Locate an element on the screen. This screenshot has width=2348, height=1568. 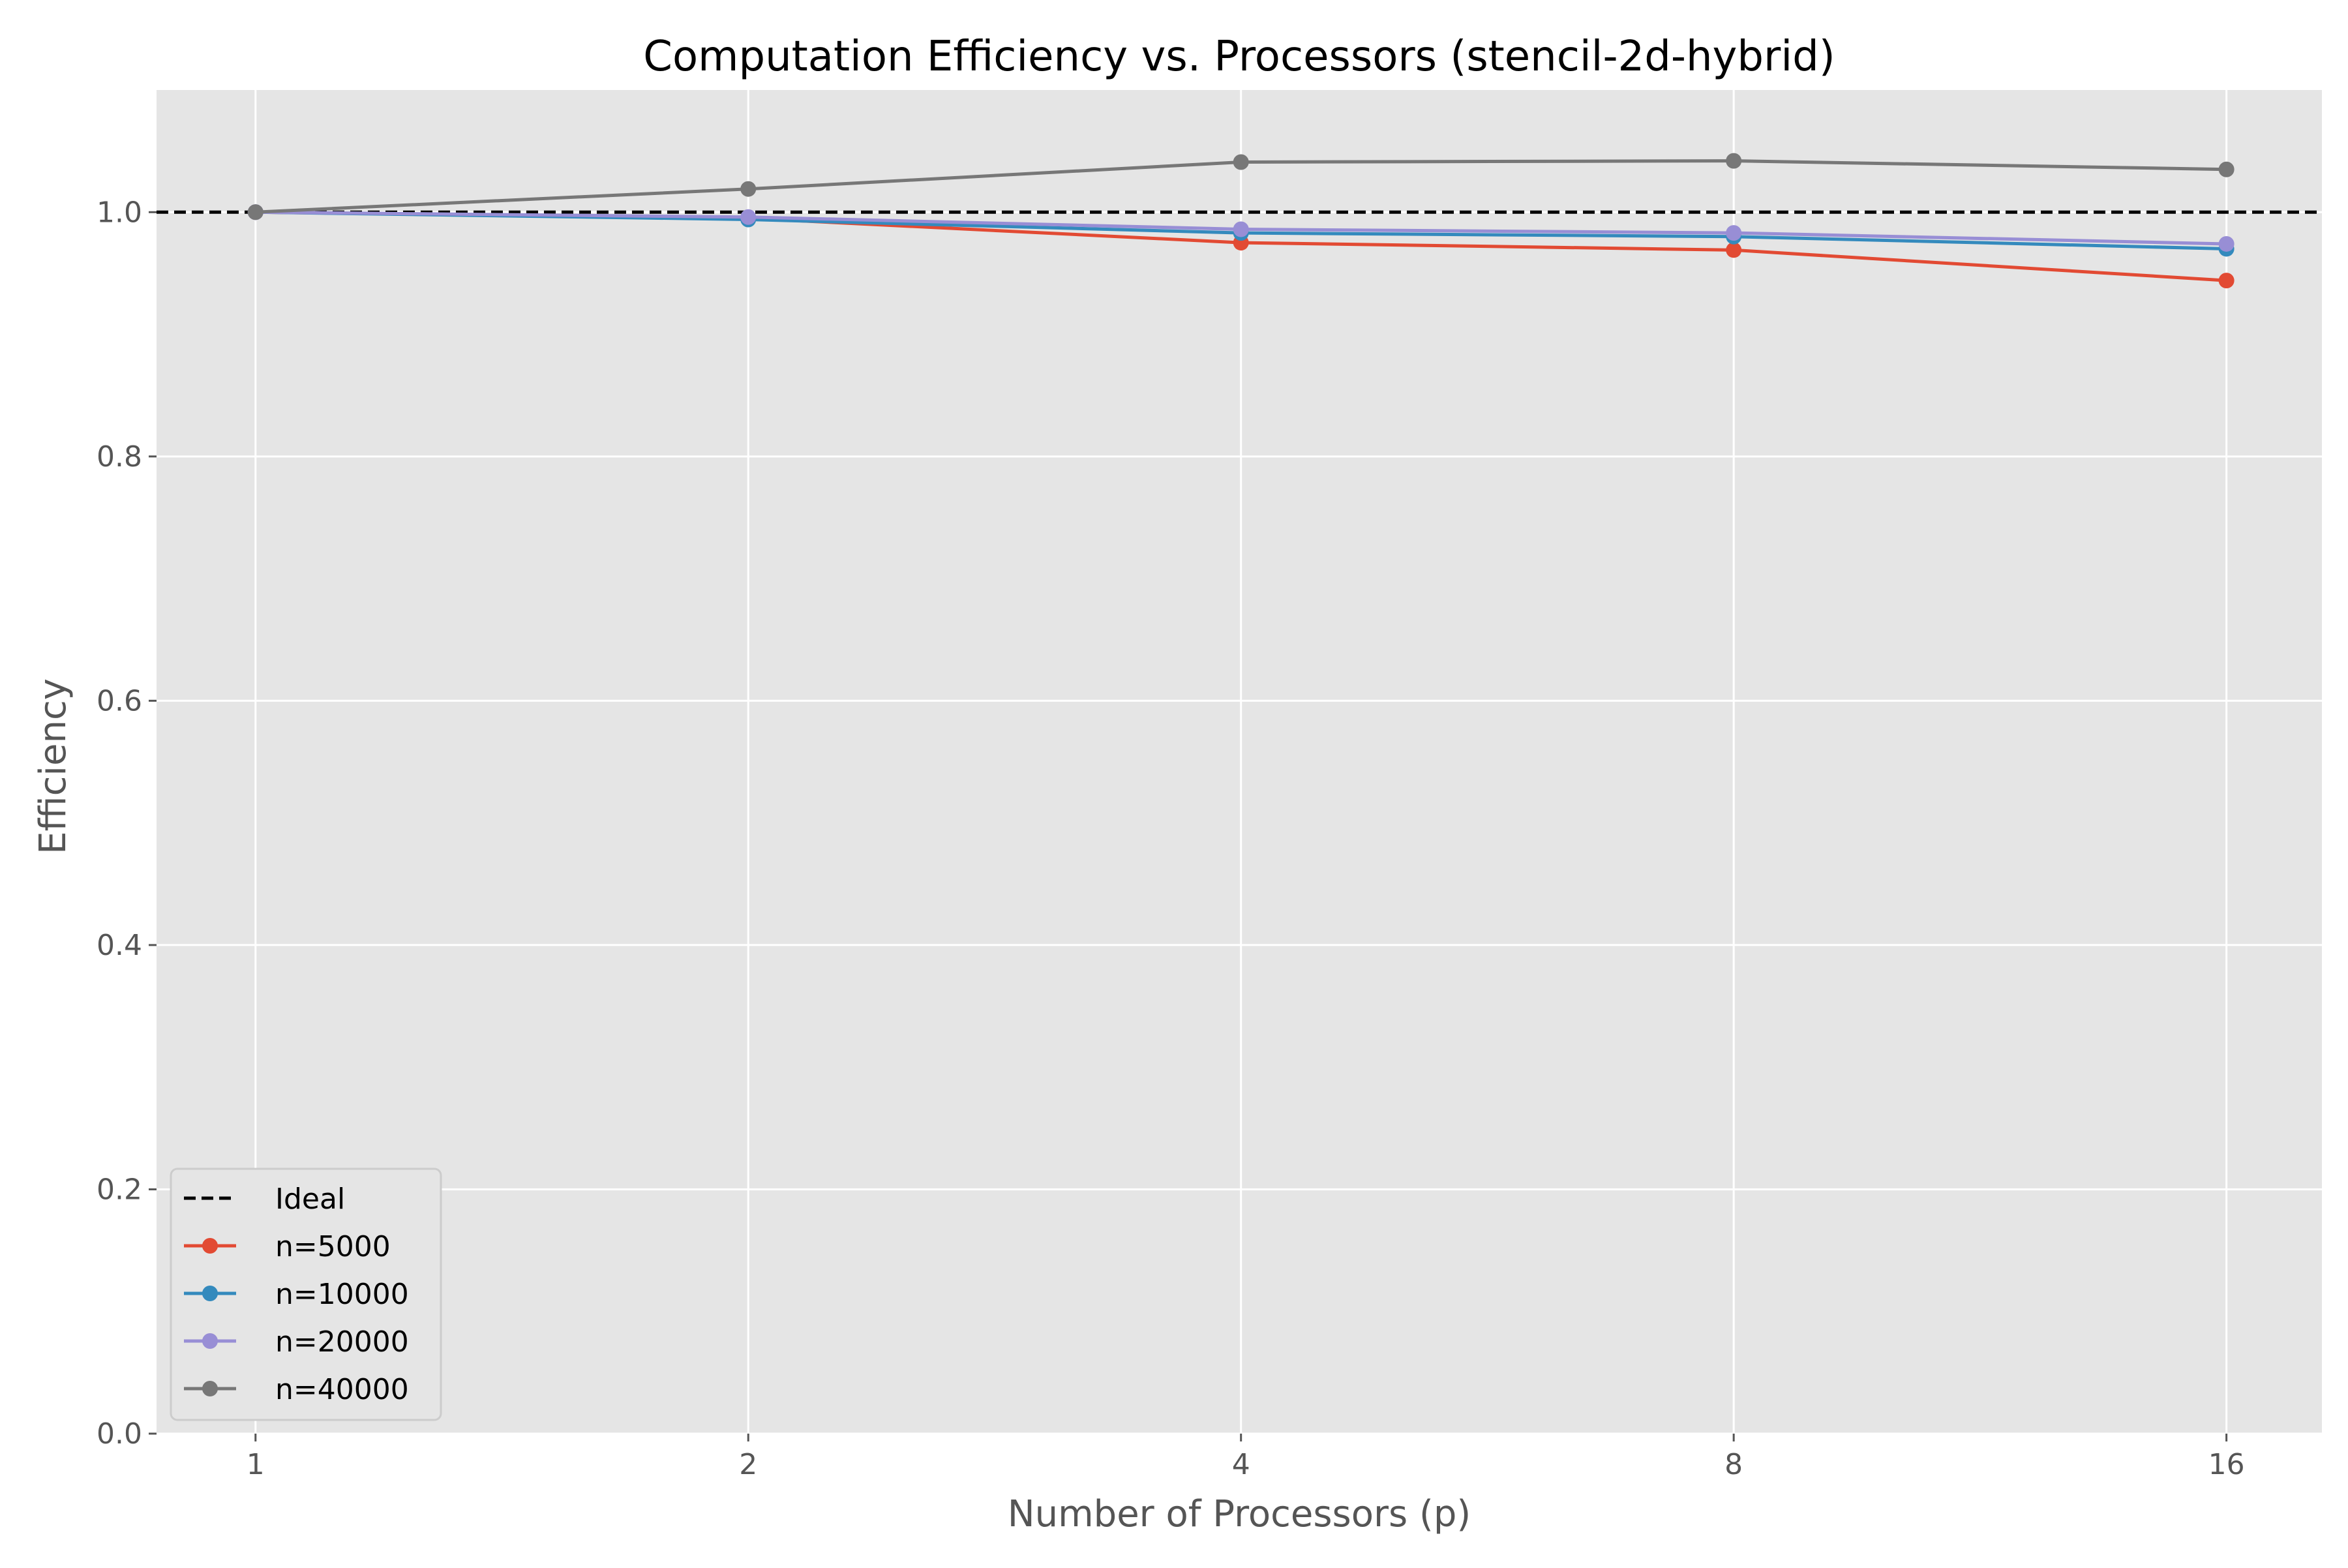
x-tick-label: 16 is located at coordinates (2226, 1464).